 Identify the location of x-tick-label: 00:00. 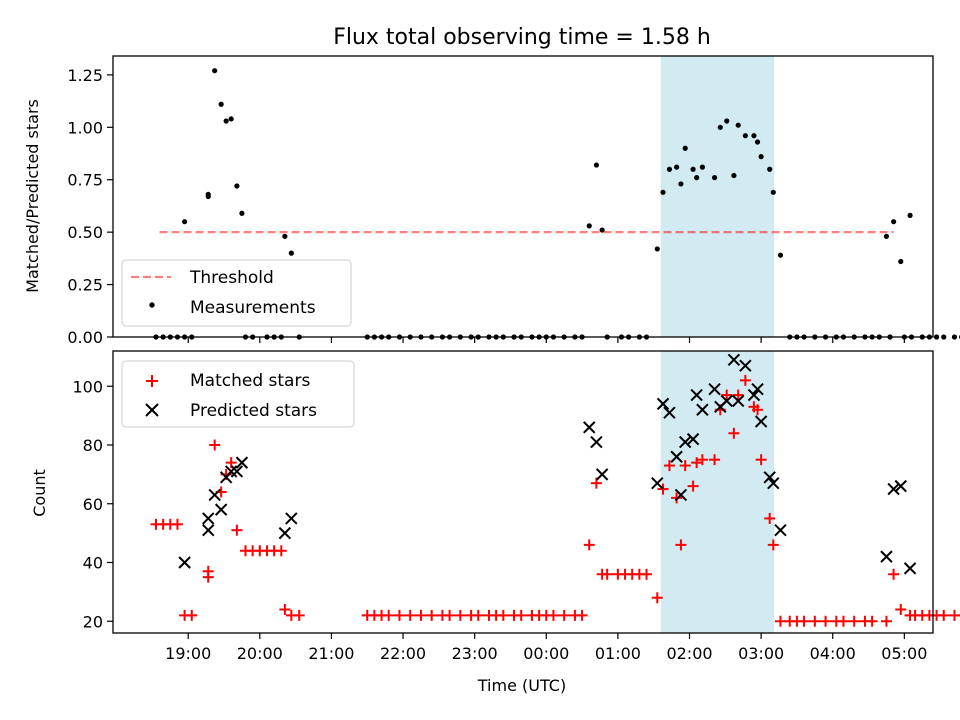
(546, 653).